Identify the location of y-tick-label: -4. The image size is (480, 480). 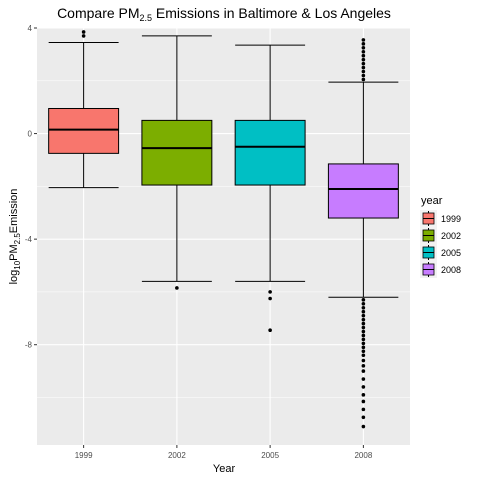
(29, 239).